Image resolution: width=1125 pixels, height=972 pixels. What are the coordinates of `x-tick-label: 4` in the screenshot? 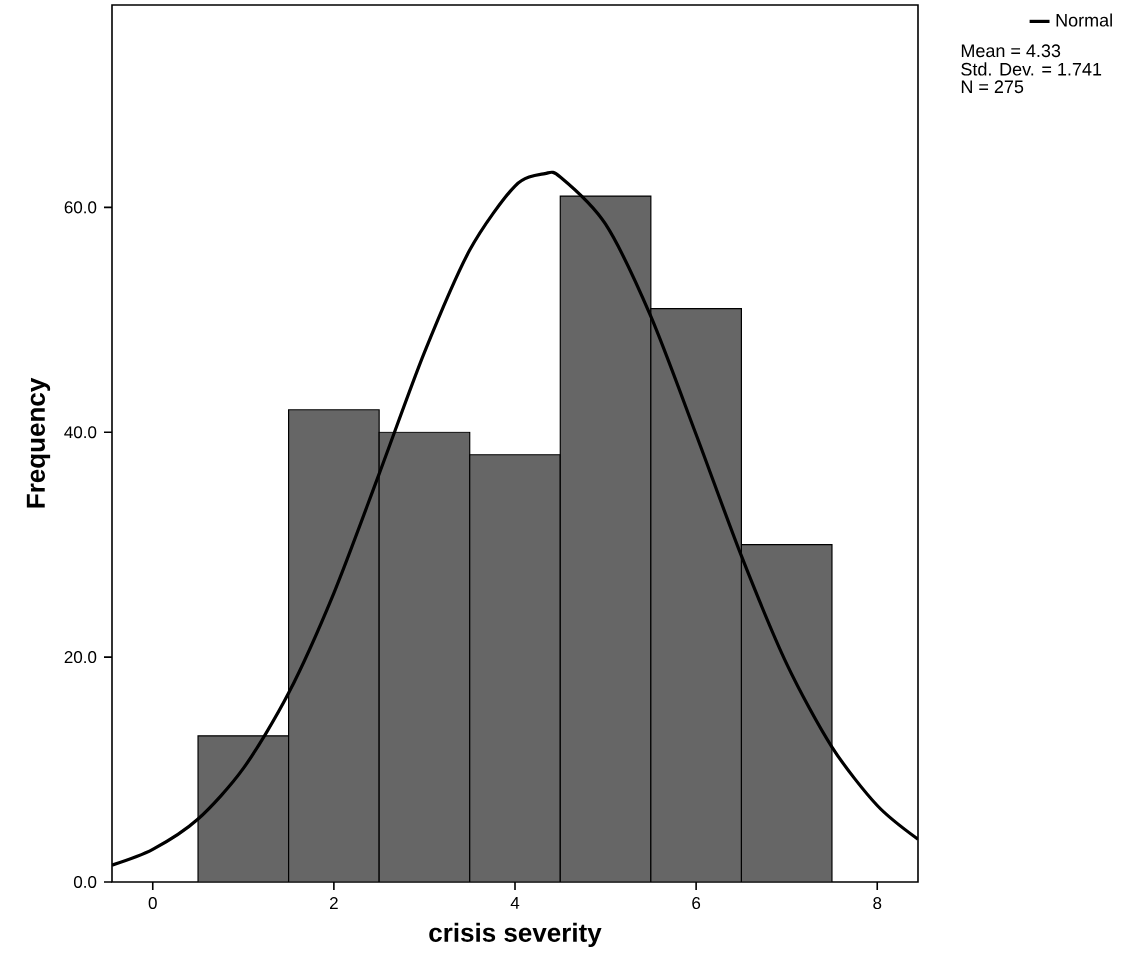 It's located at (515, 903).